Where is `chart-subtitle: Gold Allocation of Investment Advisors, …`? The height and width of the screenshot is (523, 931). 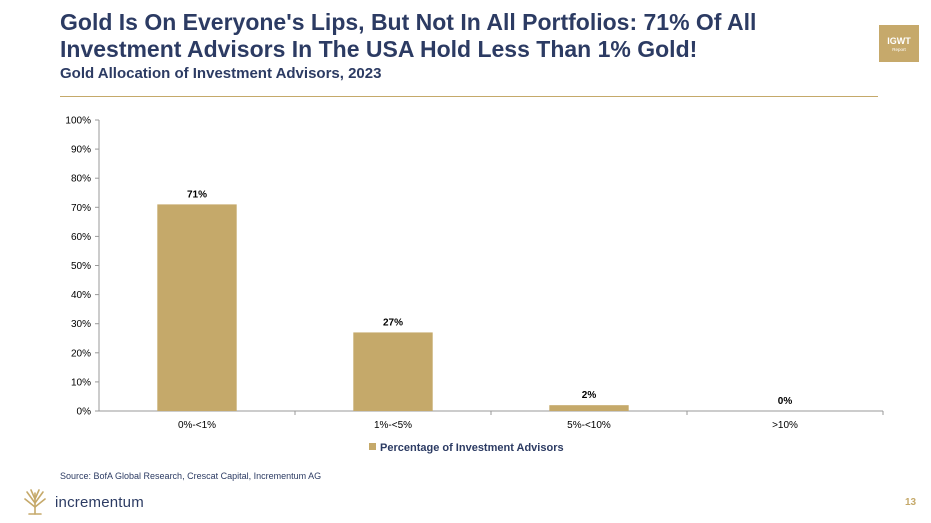 chart-subtitle: Gold Allocation of Investment Advisors, … is located at coordinates (221, 73).